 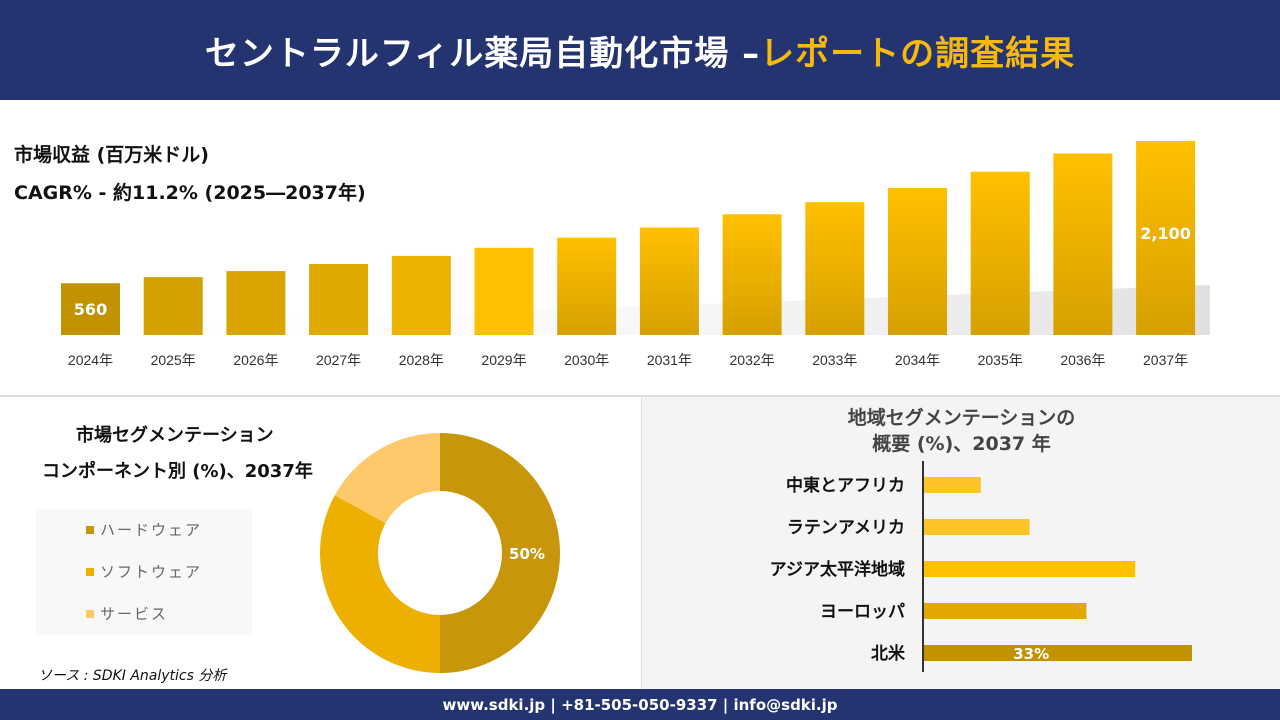 I want to click on bar-2024年, so click(x=90, y=309).